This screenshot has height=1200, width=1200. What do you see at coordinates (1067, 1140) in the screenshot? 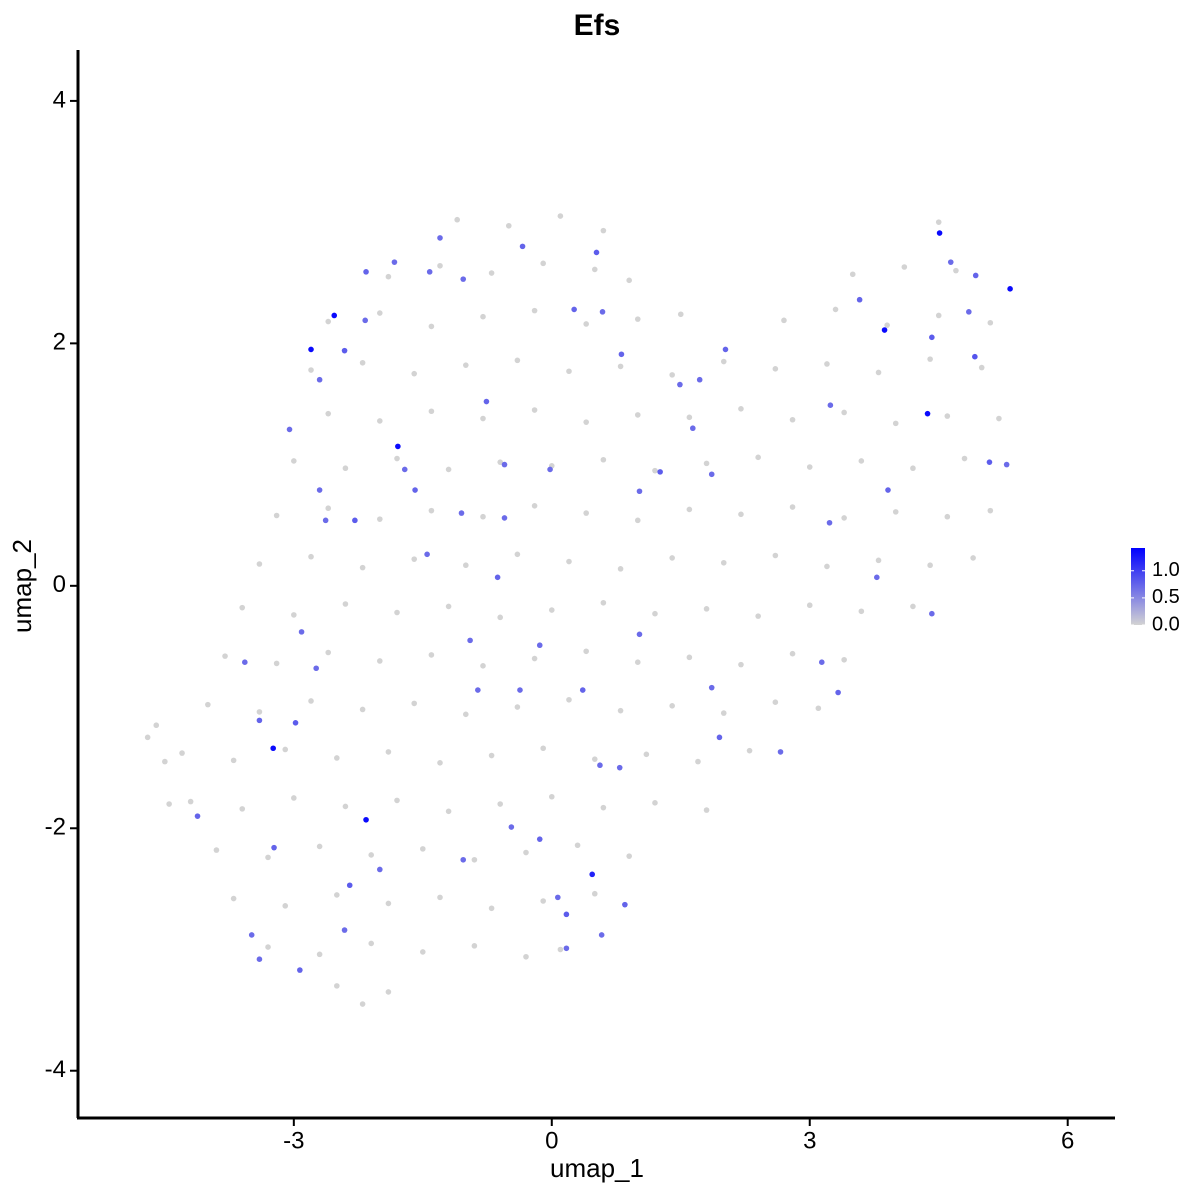
I see `x-tick-label: 6` at bounding box center [1067, 1140].